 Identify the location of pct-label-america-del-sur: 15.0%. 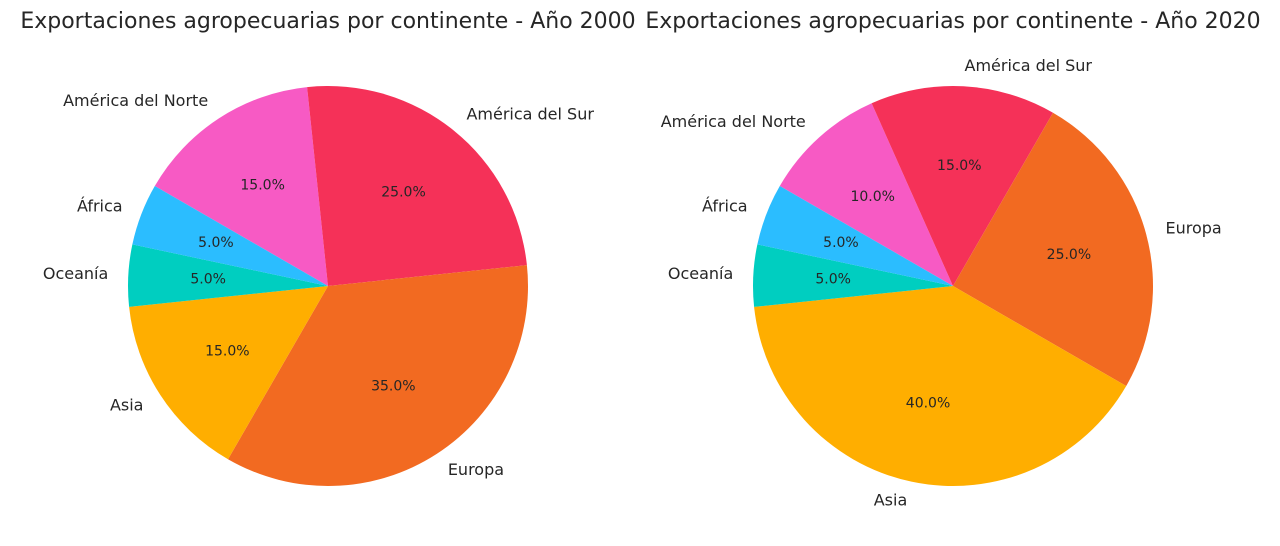
(959, 166).